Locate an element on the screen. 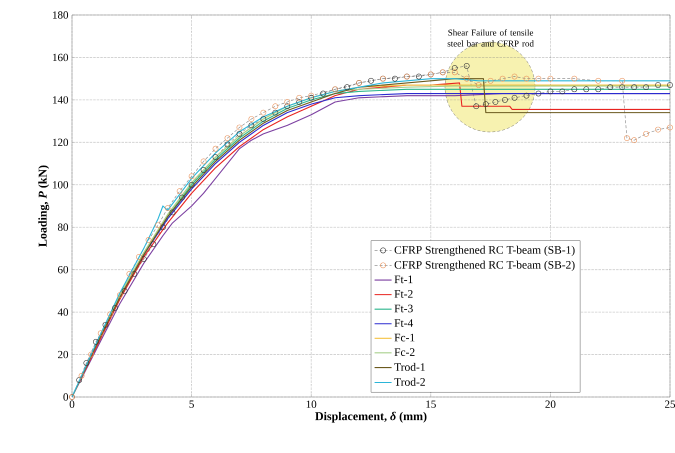  legend-label: Ft-4 is located at coordinates (404, 323).